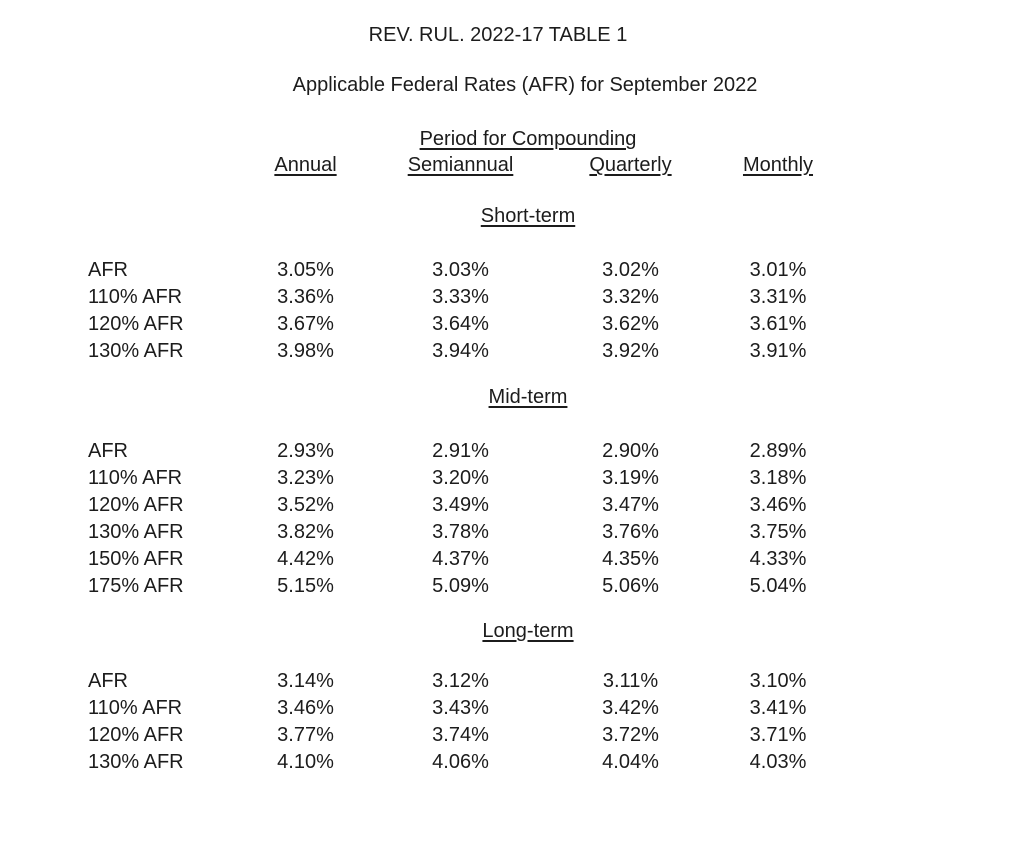  What do you see at coordinates (778, 762) in the screenshot?
I see `rate-cell: 4.03%` at bounding box center [778, 762].